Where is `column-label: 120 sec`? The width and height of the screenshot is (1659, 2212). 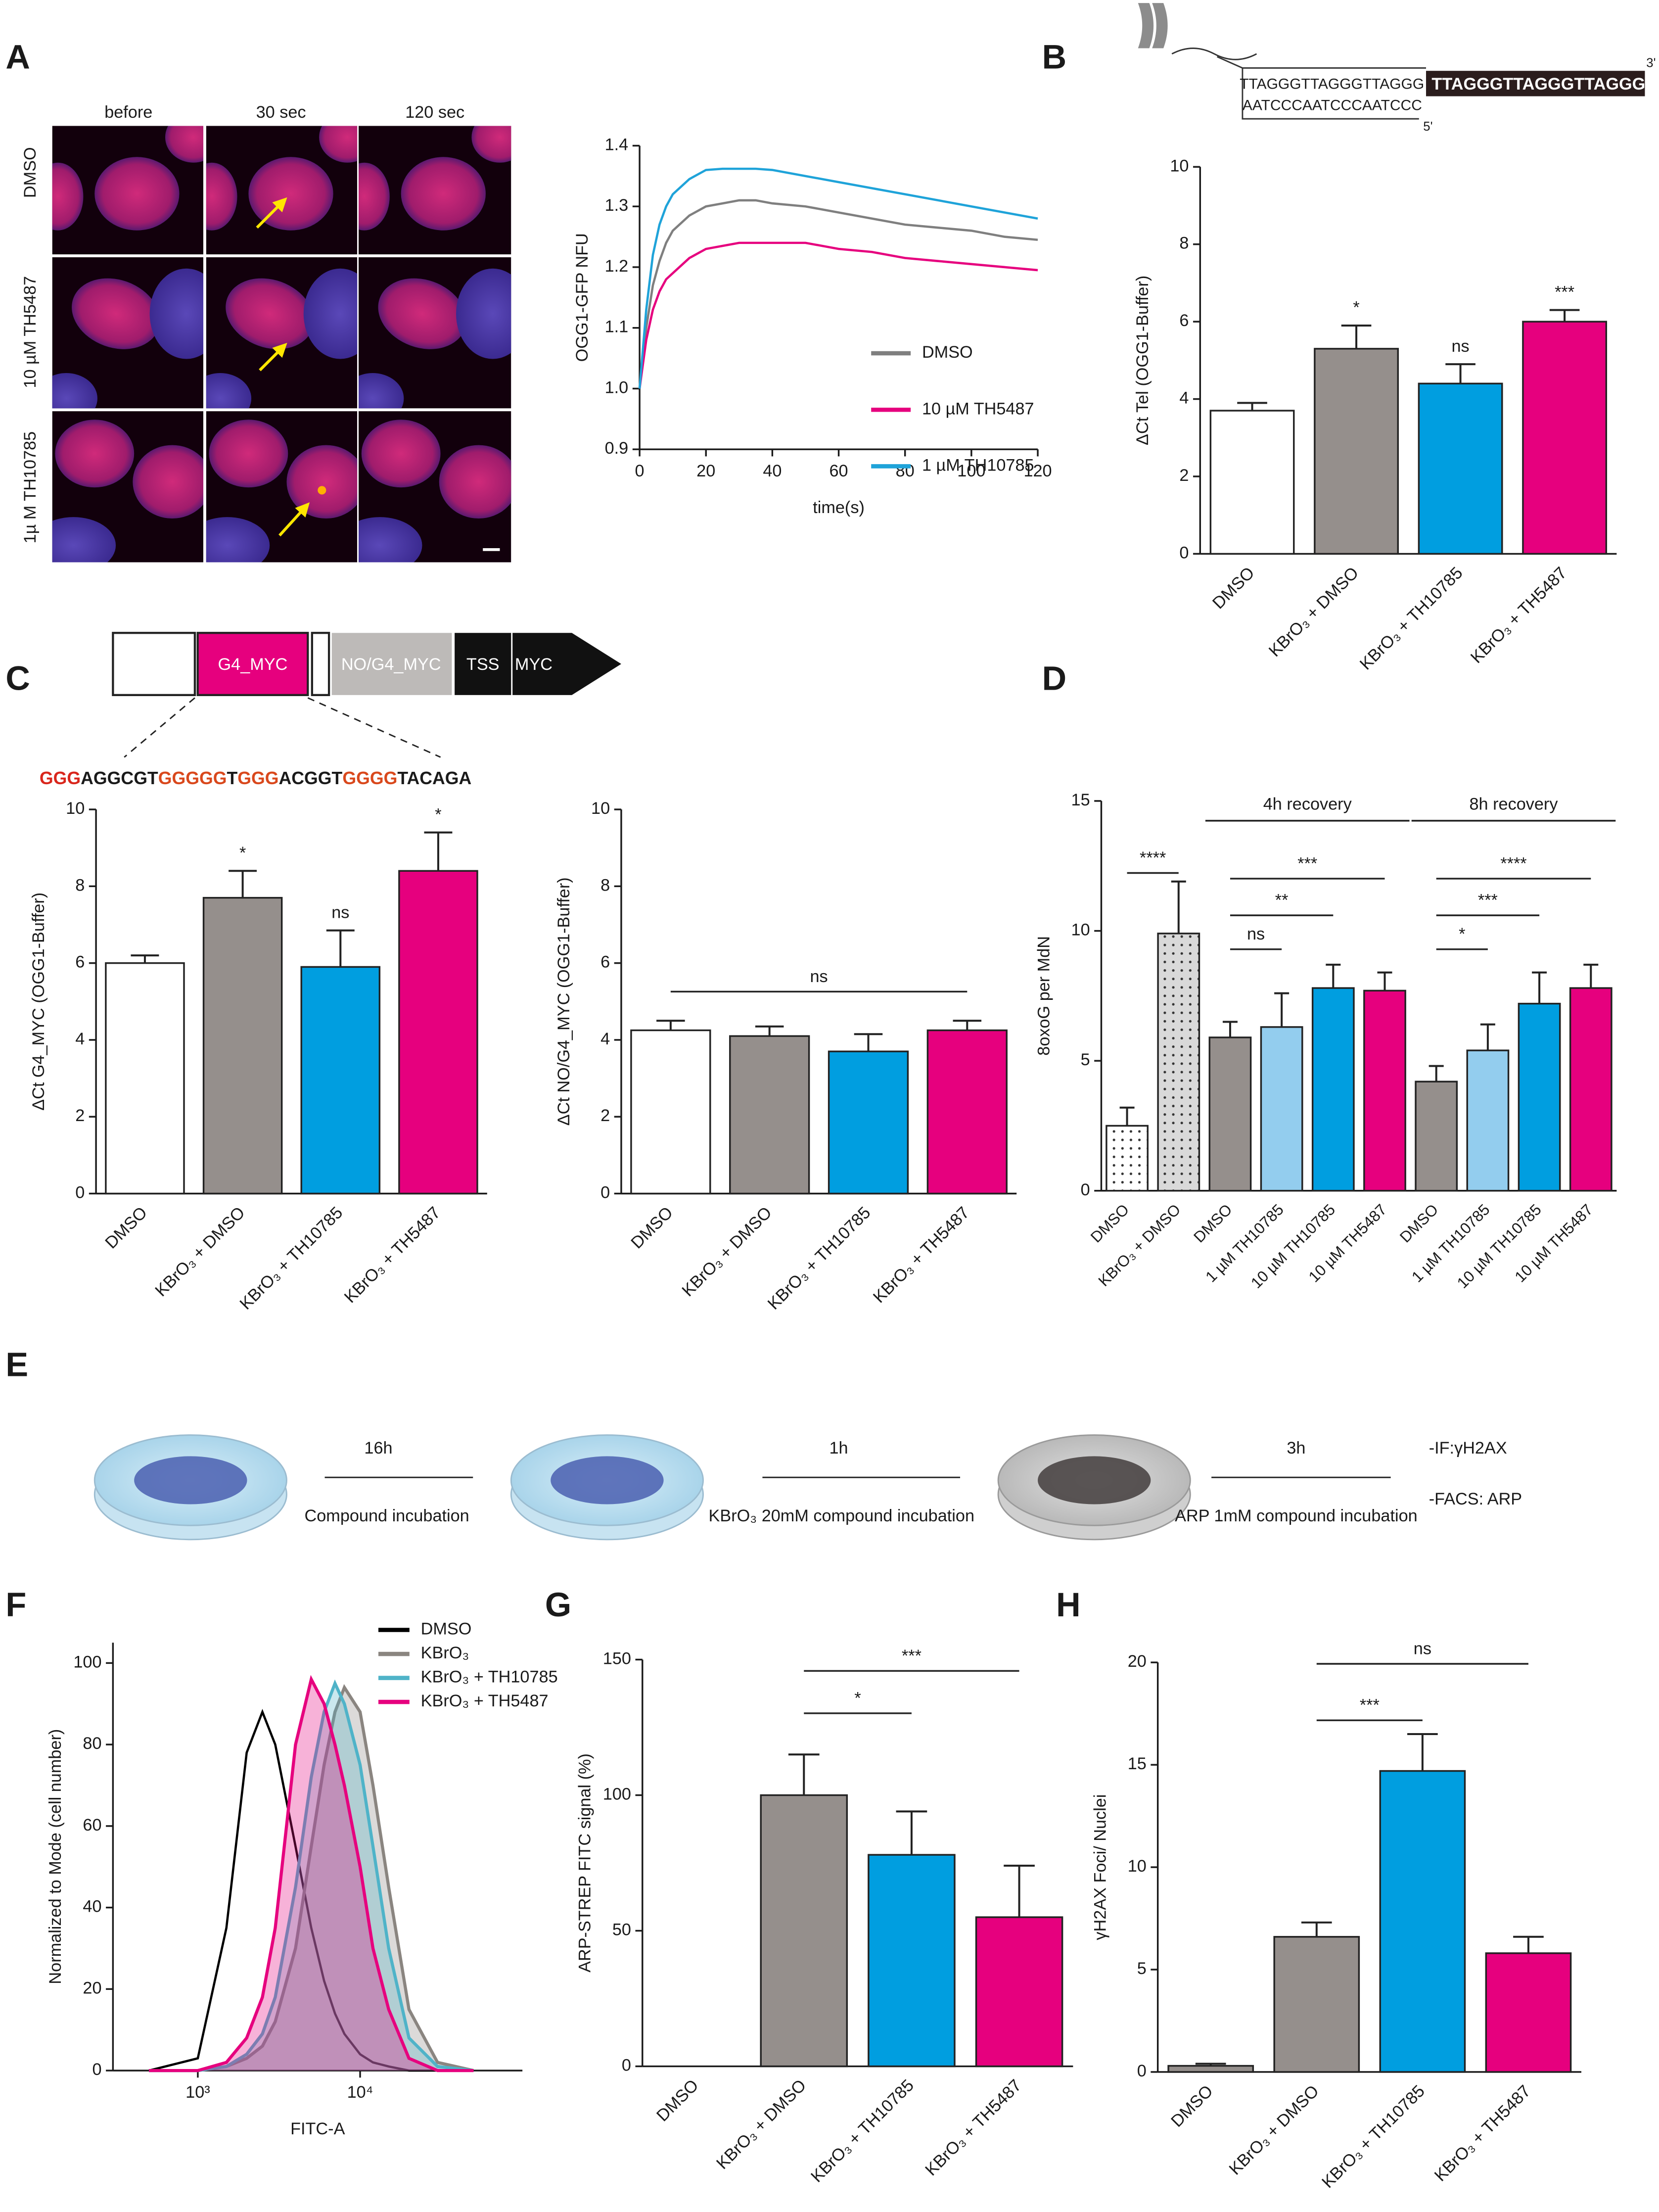
column-label: 120 sec is located at coordinates (434, 112).